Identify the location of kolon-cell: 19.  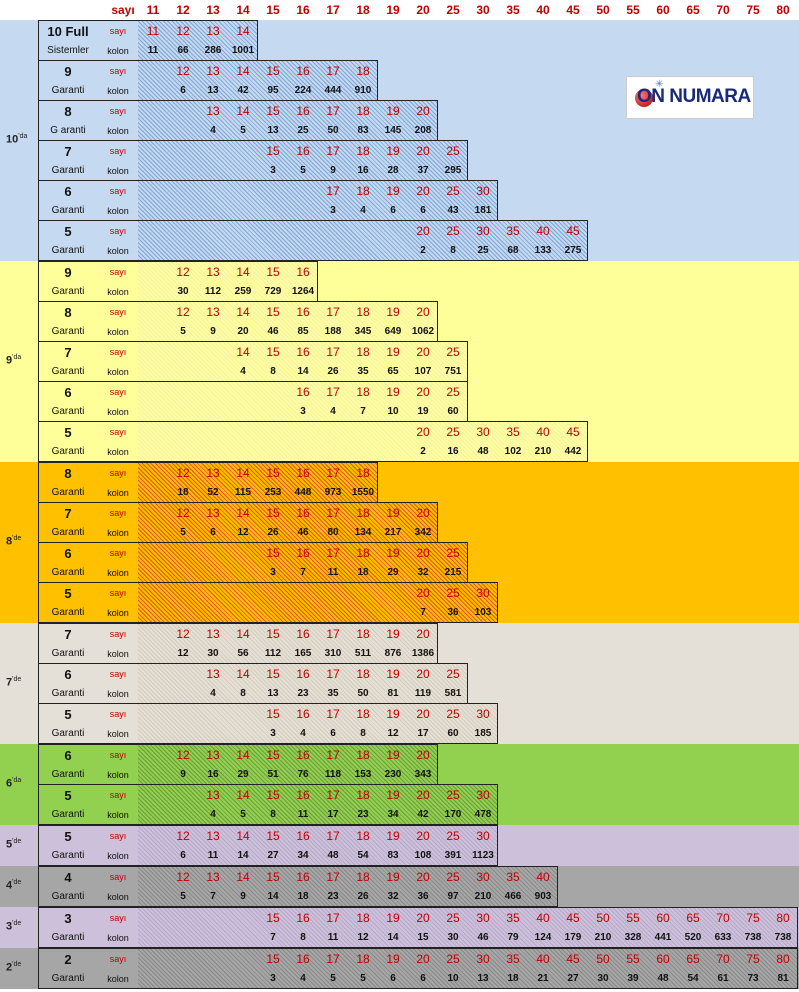
(423, 411).